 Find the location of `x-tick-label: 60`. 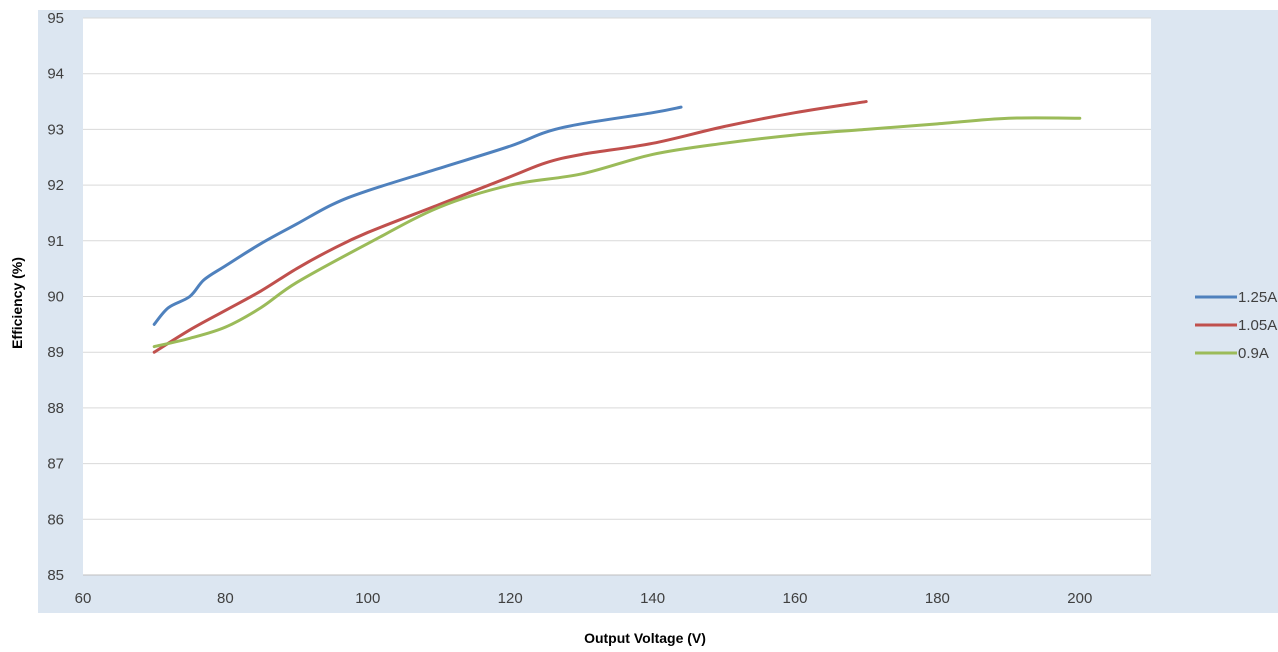

x-tick-label: 60 is located at coordinates (83, 598).